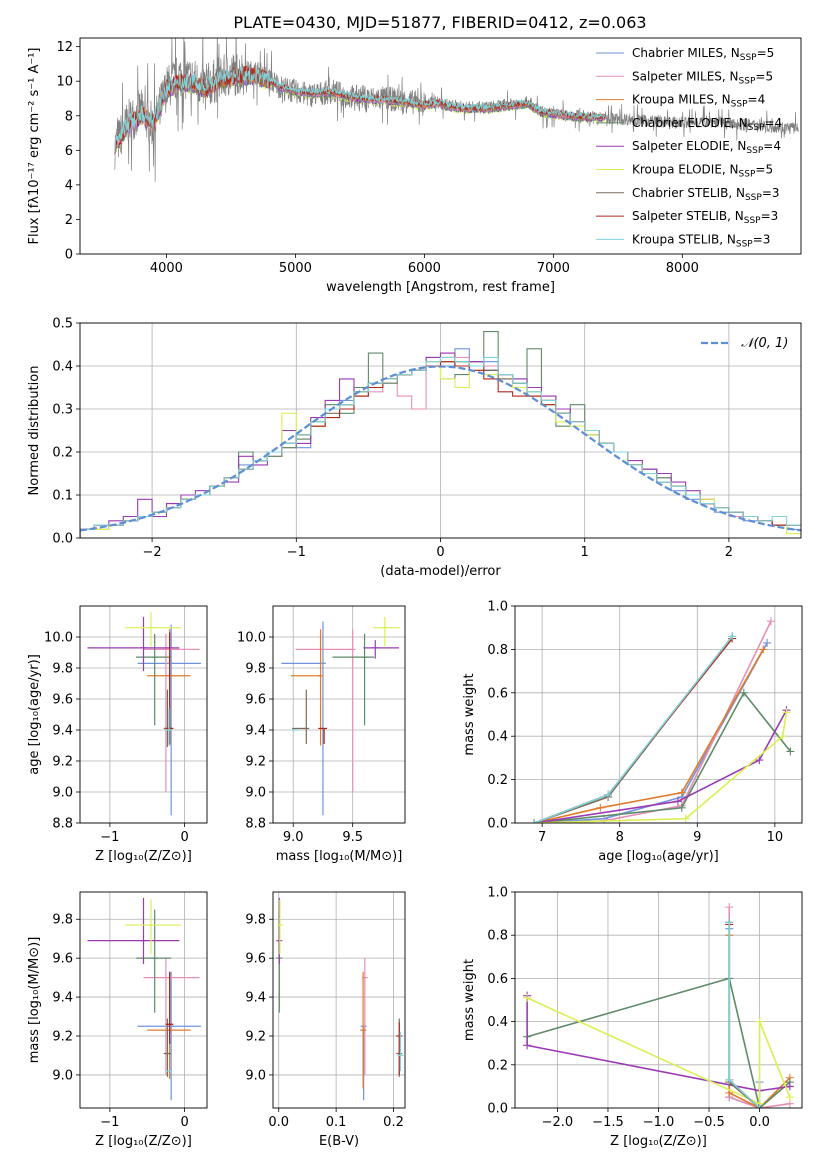 The width and height of the screenshot is (819, 1170). Describe the element at coordinates (166, 268) in the screenshot. I see `x-tick-label: 4000` at that location.